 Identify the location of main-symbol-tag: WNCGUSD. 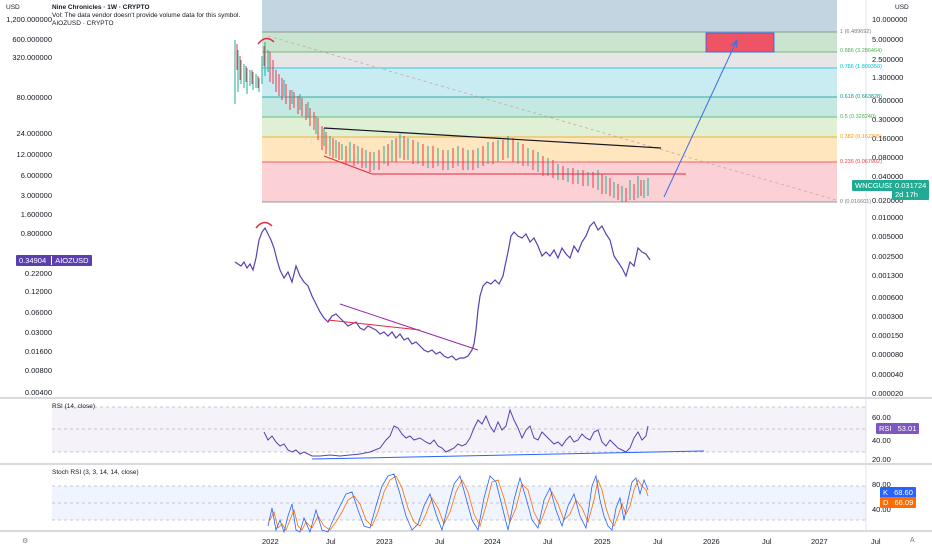
(875, 185).